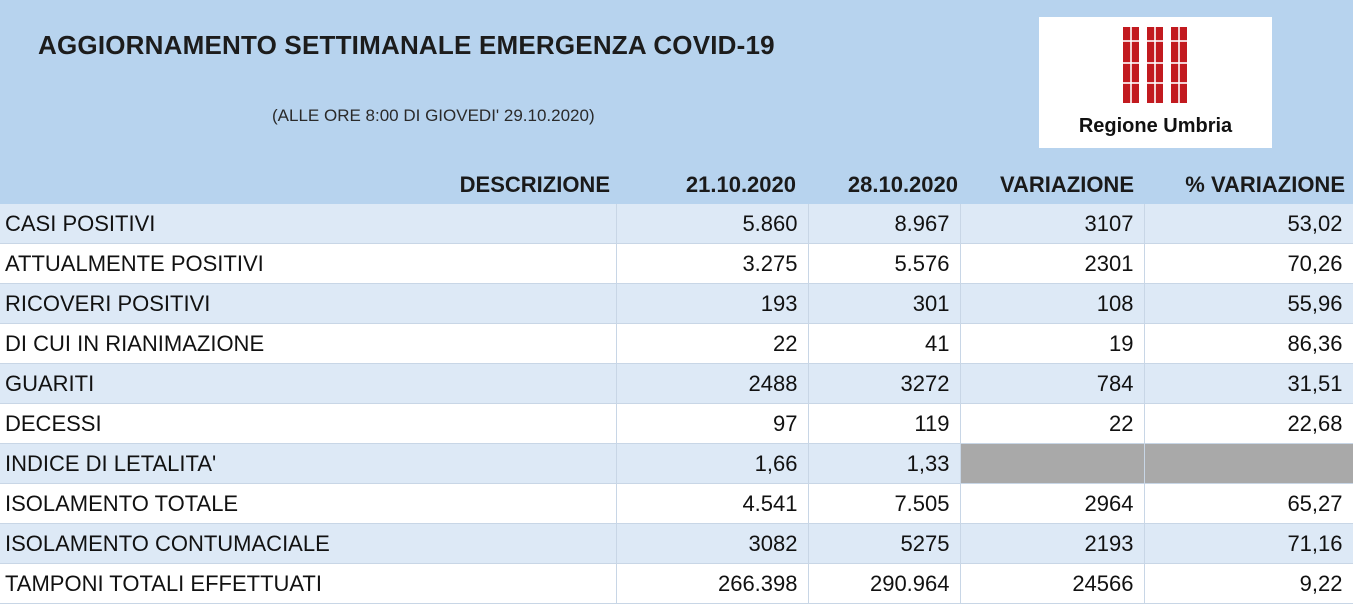 The width and height of the screenshot is (1353, 604). Describe the element at coordinates (1052, 583) in the screenshot. I see `variazione: 24566` at that location.